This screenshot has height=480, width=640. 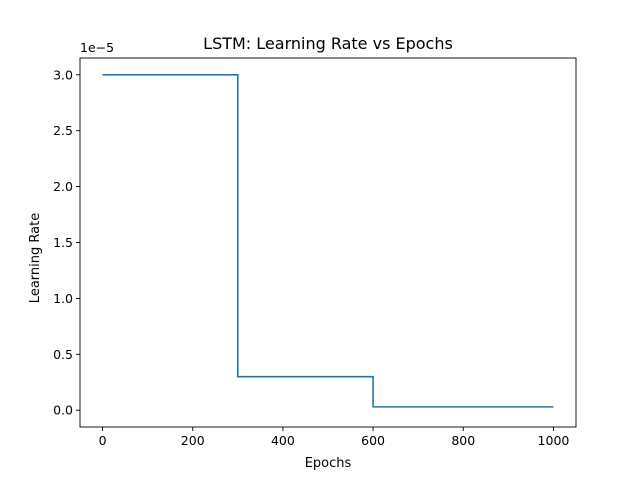 I want to click on y-axis-ticks: 0.0 0.5 1.0 1.5 2.0 2.5 3.0, so click(x=66, y=242).